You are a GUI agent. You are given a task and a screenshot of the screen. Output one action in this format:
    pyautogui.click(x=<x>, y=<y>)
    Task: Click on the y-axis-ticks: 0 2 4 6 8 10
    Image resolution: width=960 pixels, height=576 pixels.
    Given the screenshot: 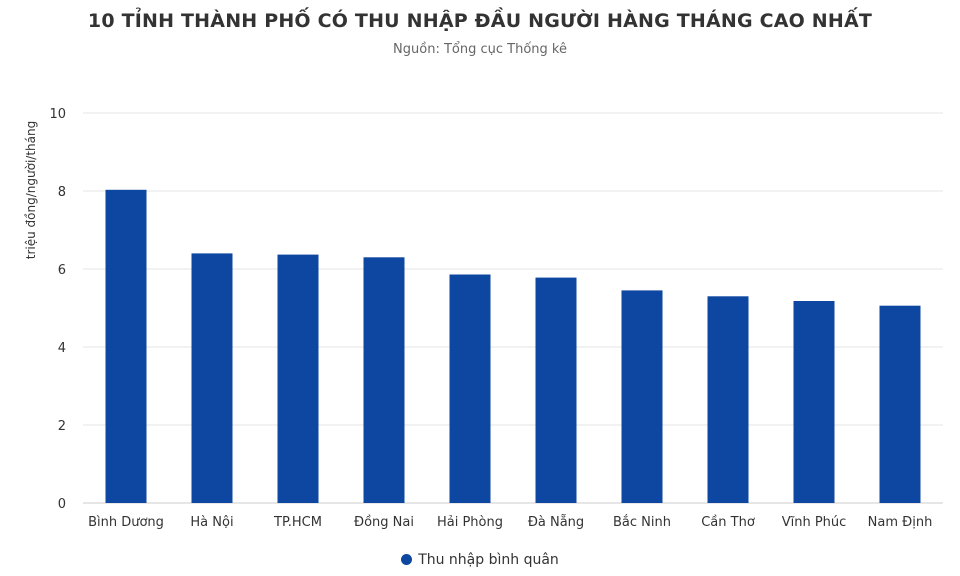 What is the action you would take?
    pyautogui.click(x=57, y=309)
    